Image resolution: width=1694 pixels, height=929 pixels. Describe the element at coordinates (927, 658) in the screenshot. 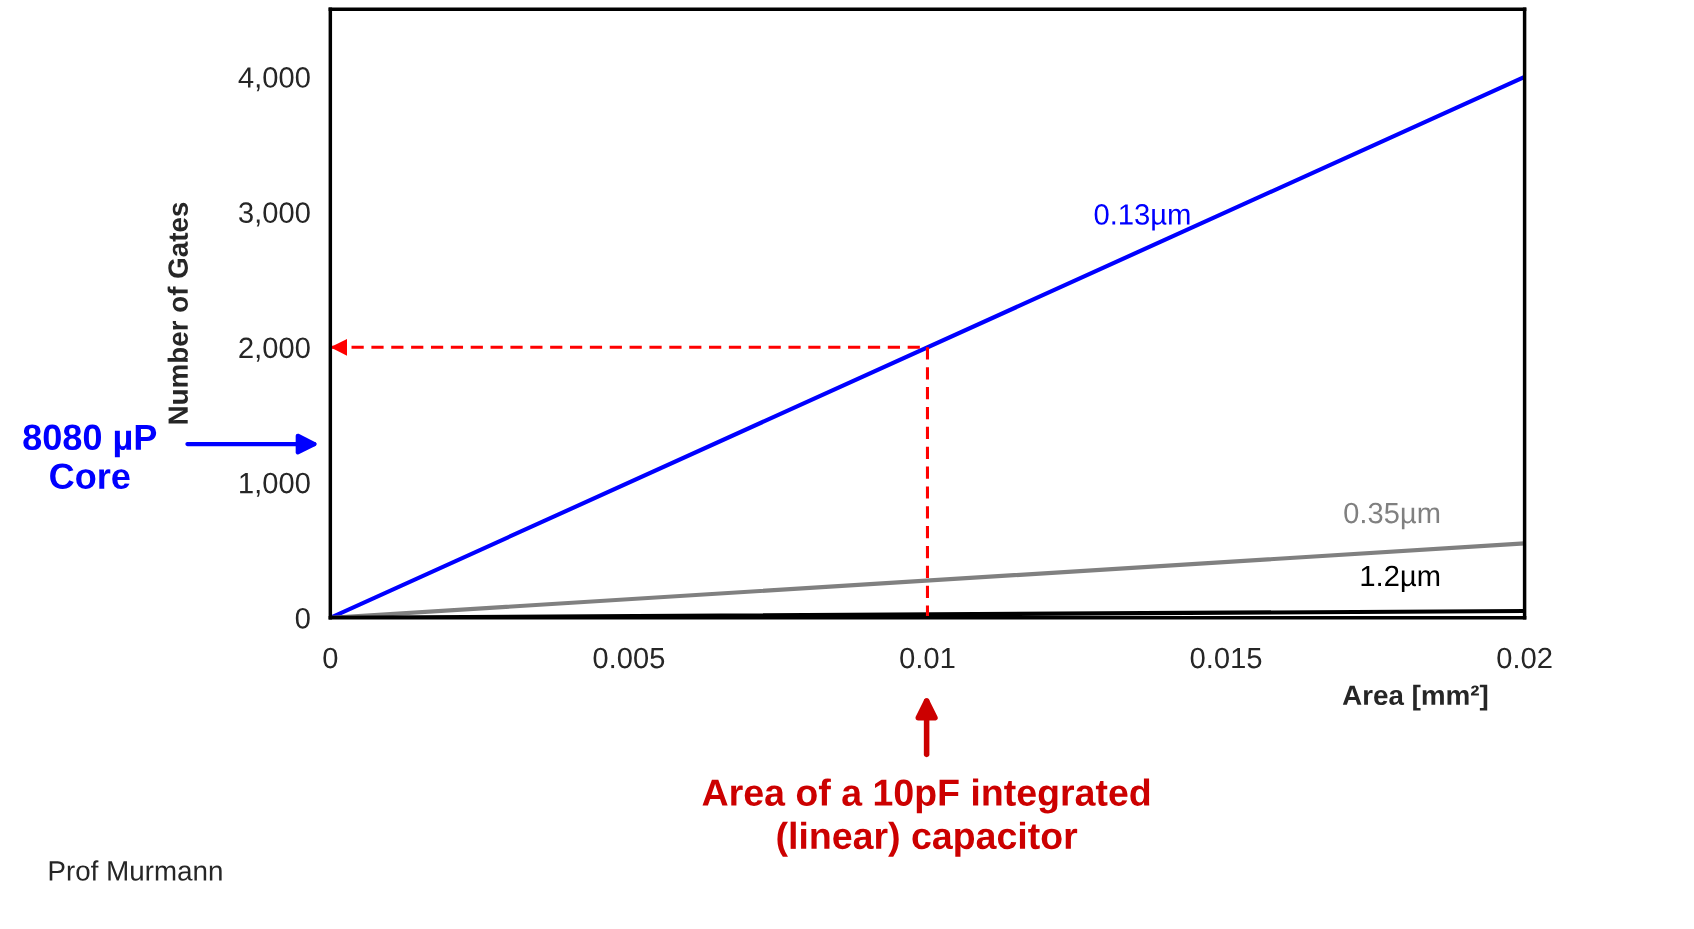

I see `x-tick-label: 0.01` at that location.